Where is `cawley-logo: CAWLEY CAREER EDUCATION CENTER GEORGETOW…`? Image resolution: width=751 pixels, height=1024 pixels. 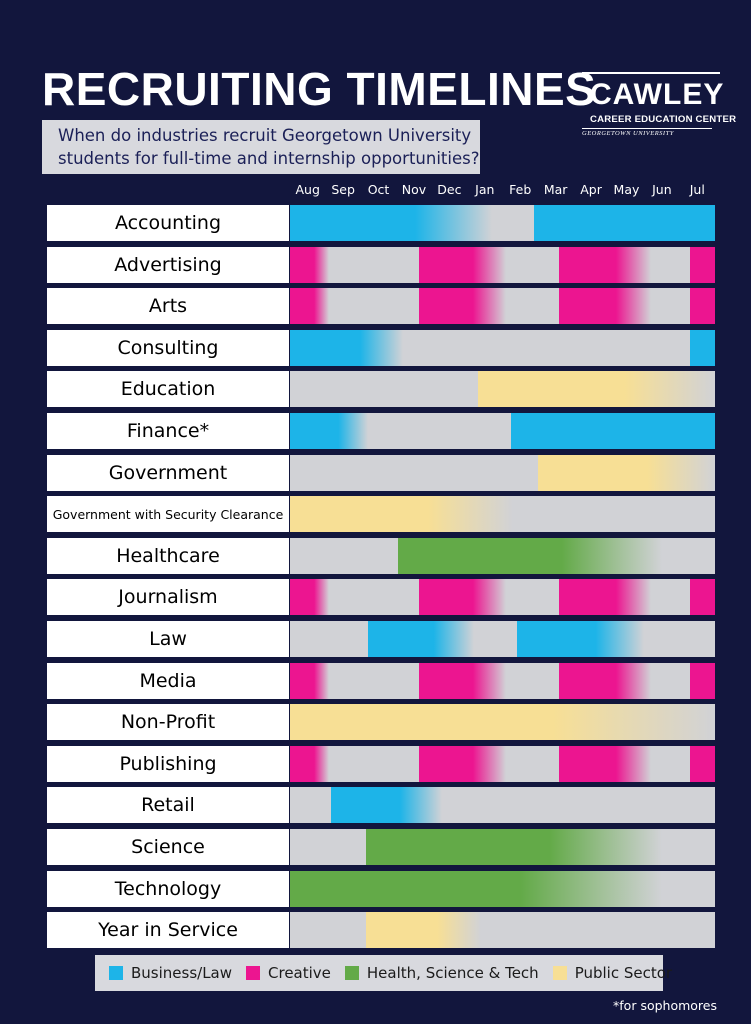
cawley-logo: CAWLEY CAREER EDUCATION CENTER GEORGETOW… is located at coordinates (659, 107).